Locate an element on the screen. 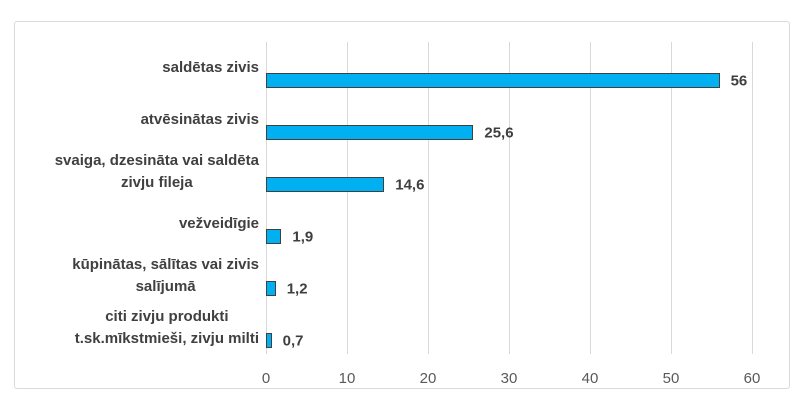 Image resolution: width=800 pixels, height=411 pixels. category-slot: atvēsinātas zivis is located at coordinates (142, 120).